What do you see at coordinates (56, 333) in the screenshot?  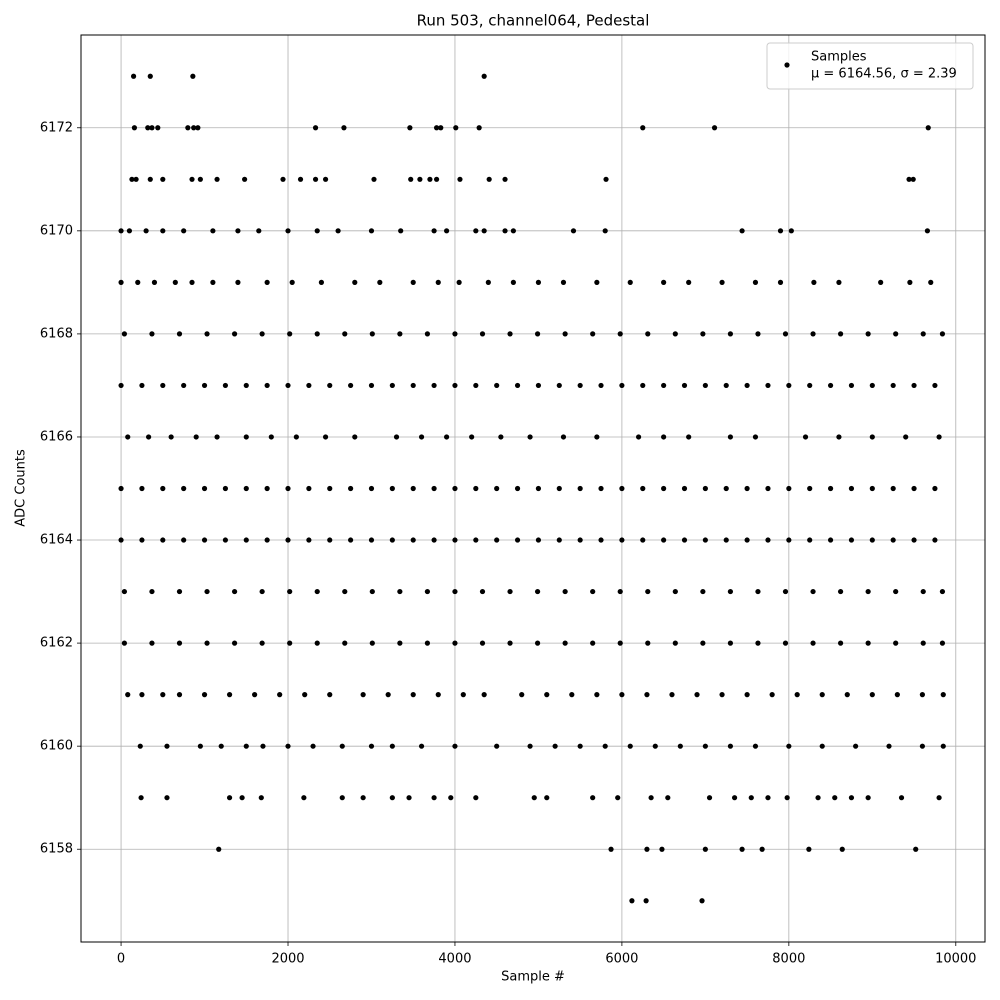 I see `y-tick-label: 6168` at bounding box center [56, 333].